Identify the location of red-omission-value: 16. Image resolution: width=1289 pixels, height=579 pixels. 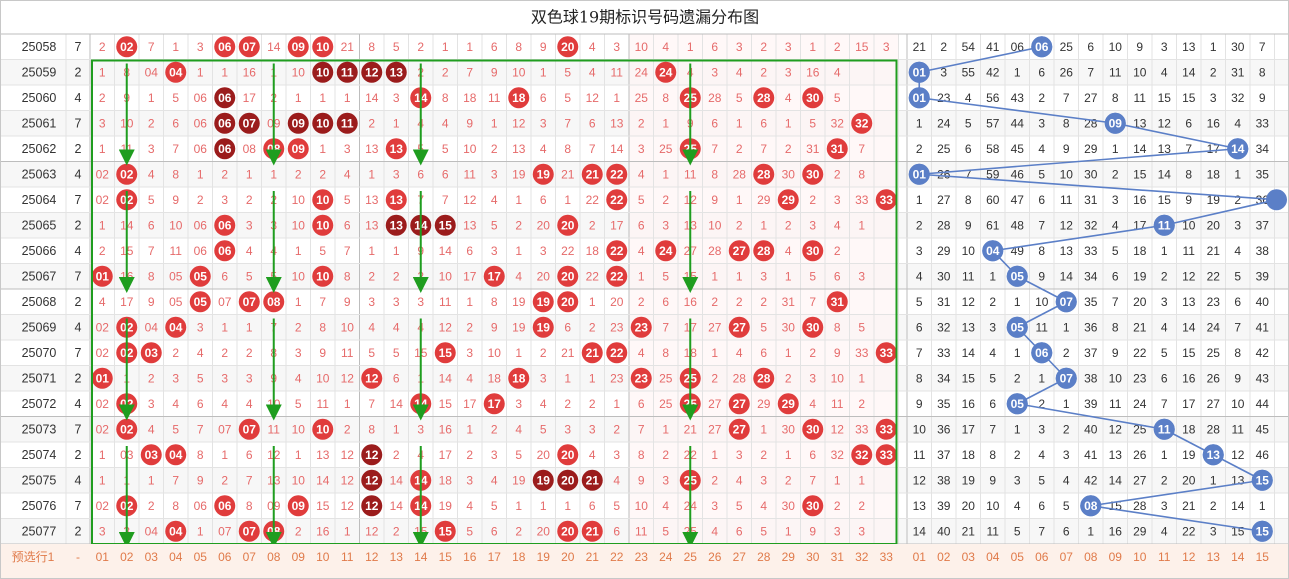
(813, 72).